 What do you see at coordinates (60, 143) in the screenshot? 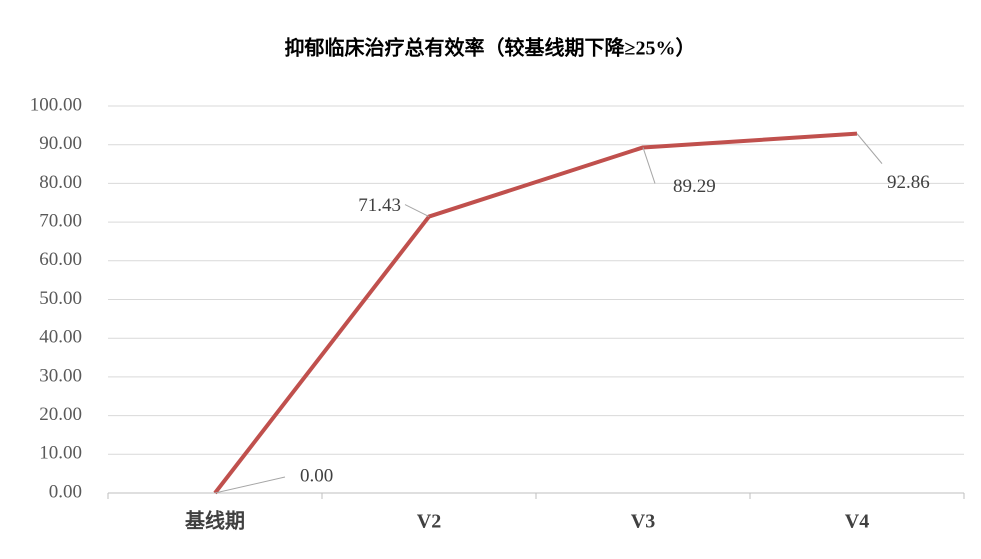
I see `y-tick-label: 90.00` at bounding box center [60, 143].